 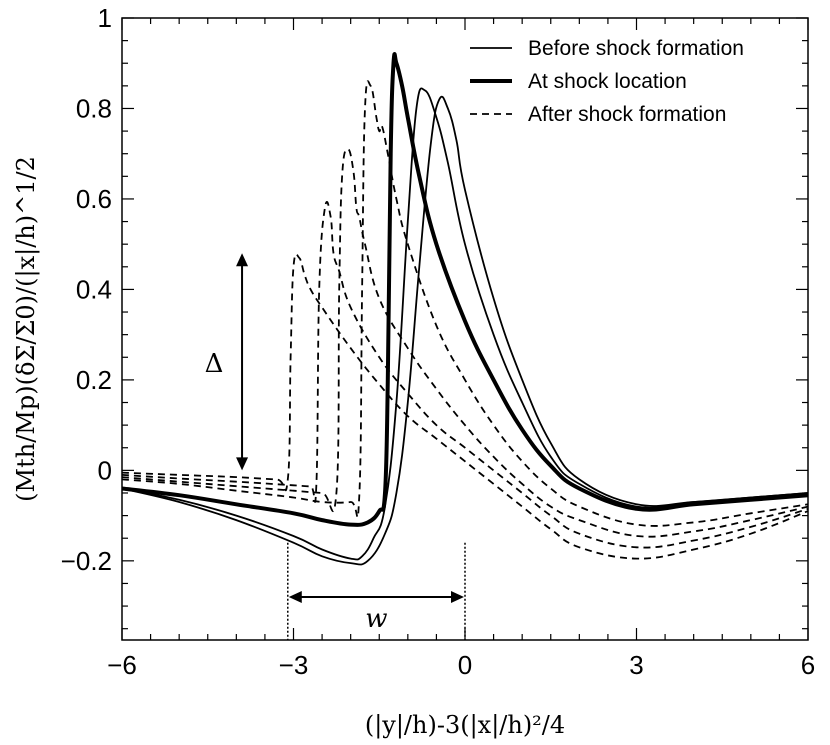 What do you see at coordinates (376, 619) in the screenshot?
I see `w-label: w` at bounding box center [376, 619].